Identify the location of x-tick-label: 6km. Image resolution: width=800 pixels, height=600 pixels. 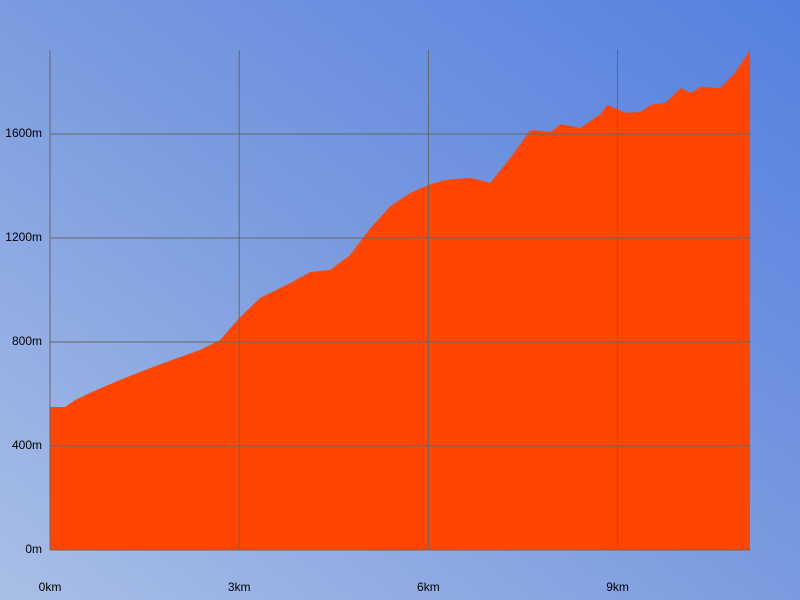
(428, 587).